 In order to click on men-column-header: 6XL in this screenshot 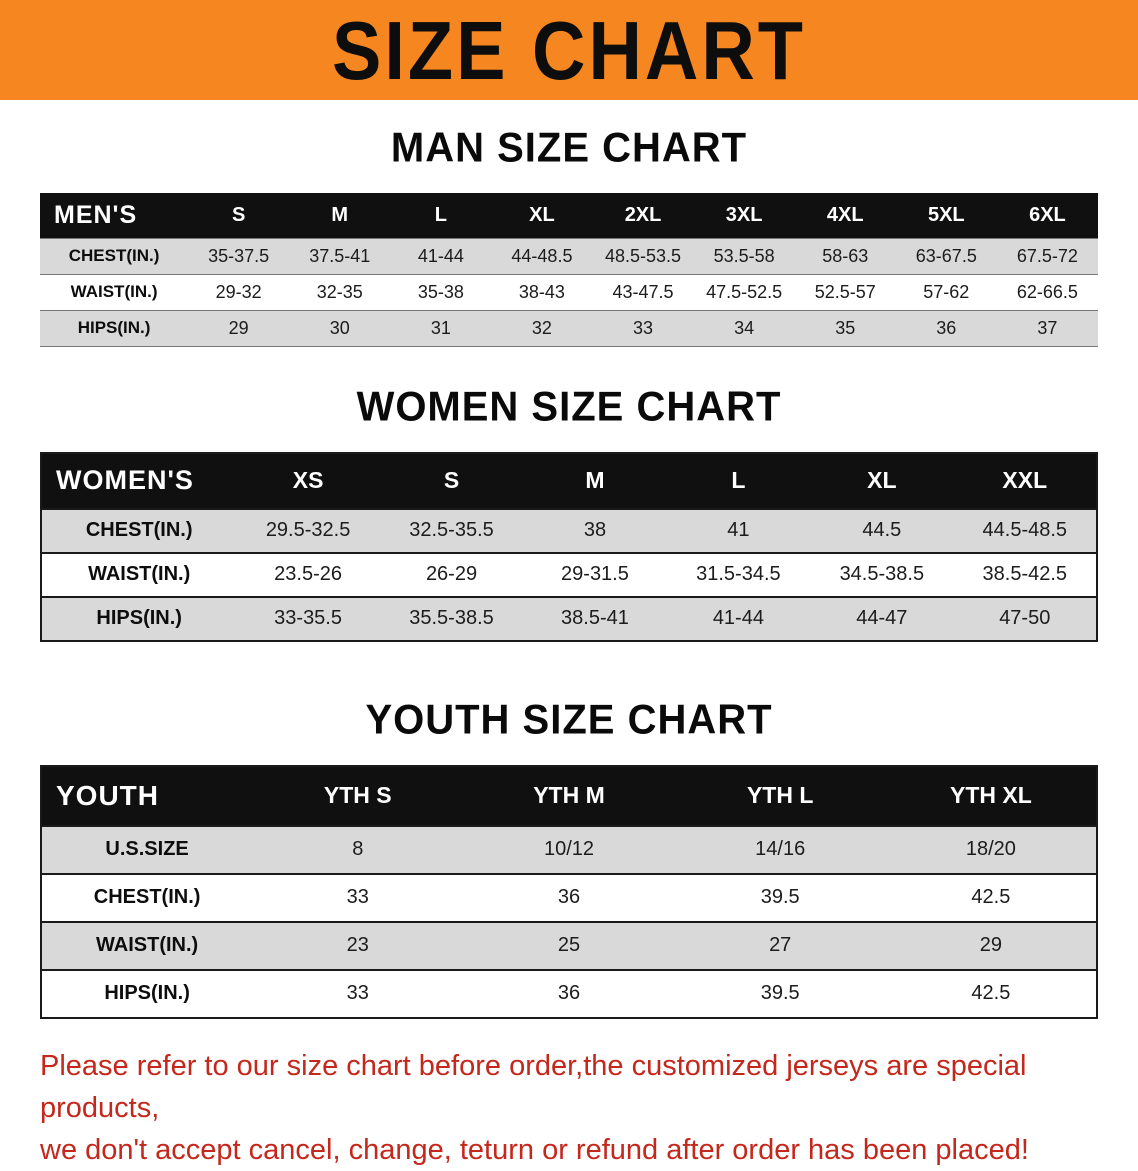, I will do `click(1047, 215)`.